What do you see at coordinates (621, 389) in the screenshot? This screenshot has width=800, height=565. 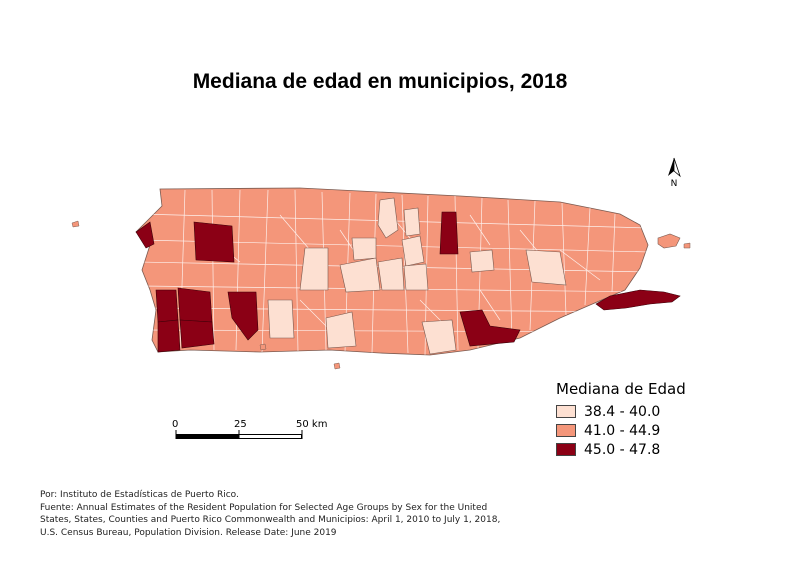 I see `legend-title: Mediana de Edad` at bounding box center [621, 389].